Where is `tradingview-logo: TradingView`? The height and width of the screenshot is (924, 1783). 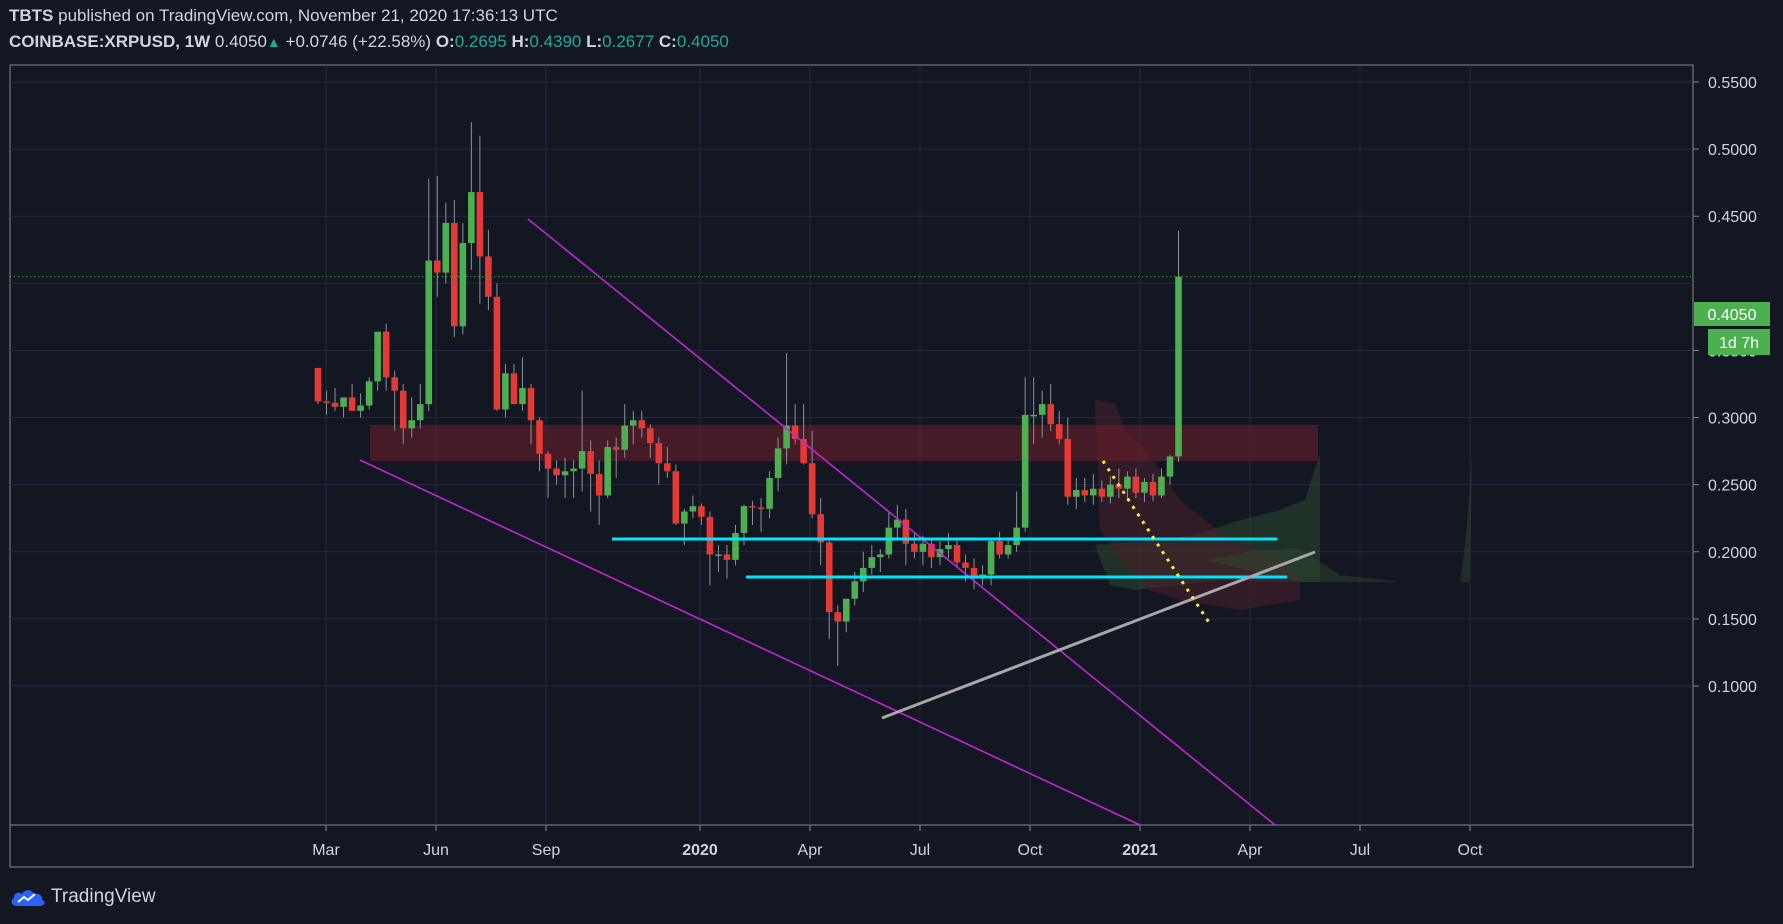 tradingview-logo: TradingView is located at coordinates (82, 897).